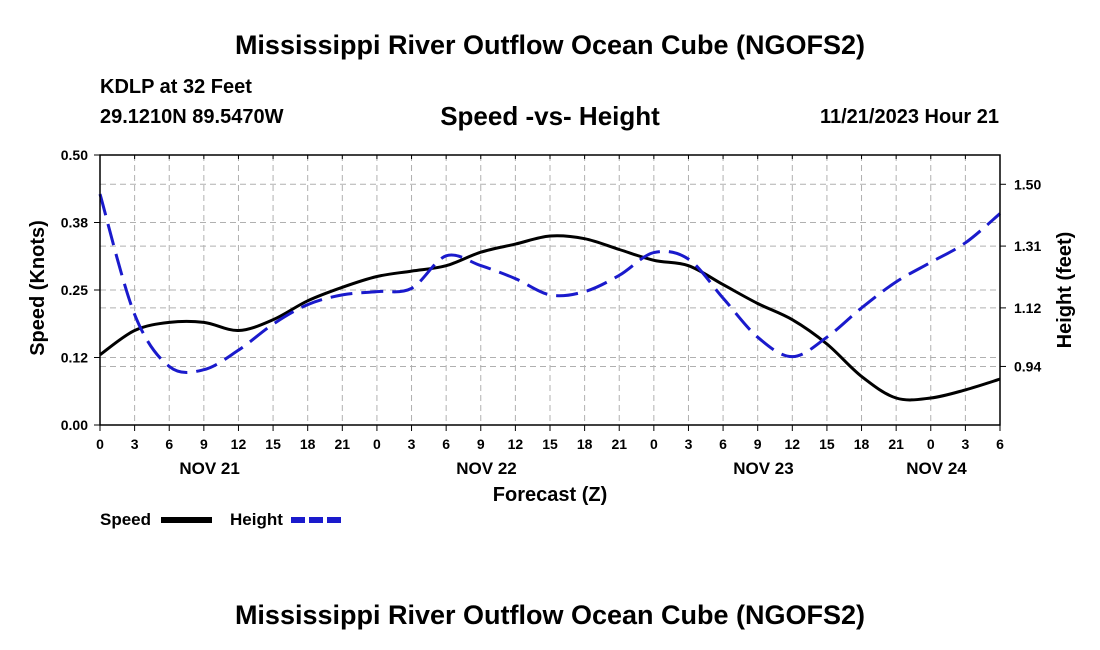 Image resolution: width=1100 pixels, height=650 pixels. What do you see at coordinates (1065, 290) in the screenshot?
I see `y-axis-right-label: Height (feet)` at bounding box center [1065, 290].